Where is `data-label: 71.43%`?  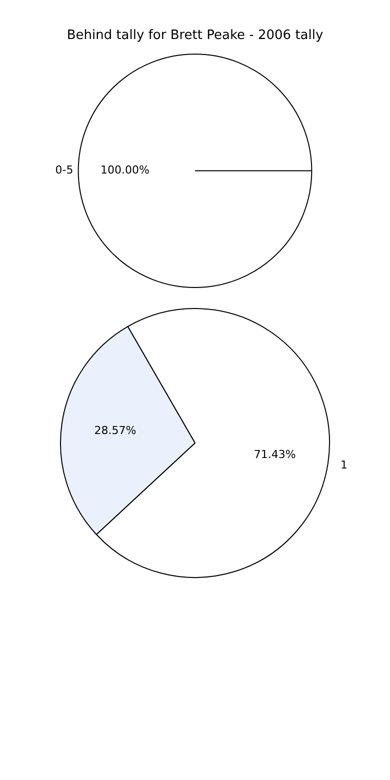
data-label: 71.43% is located at coordinates (275, 454).